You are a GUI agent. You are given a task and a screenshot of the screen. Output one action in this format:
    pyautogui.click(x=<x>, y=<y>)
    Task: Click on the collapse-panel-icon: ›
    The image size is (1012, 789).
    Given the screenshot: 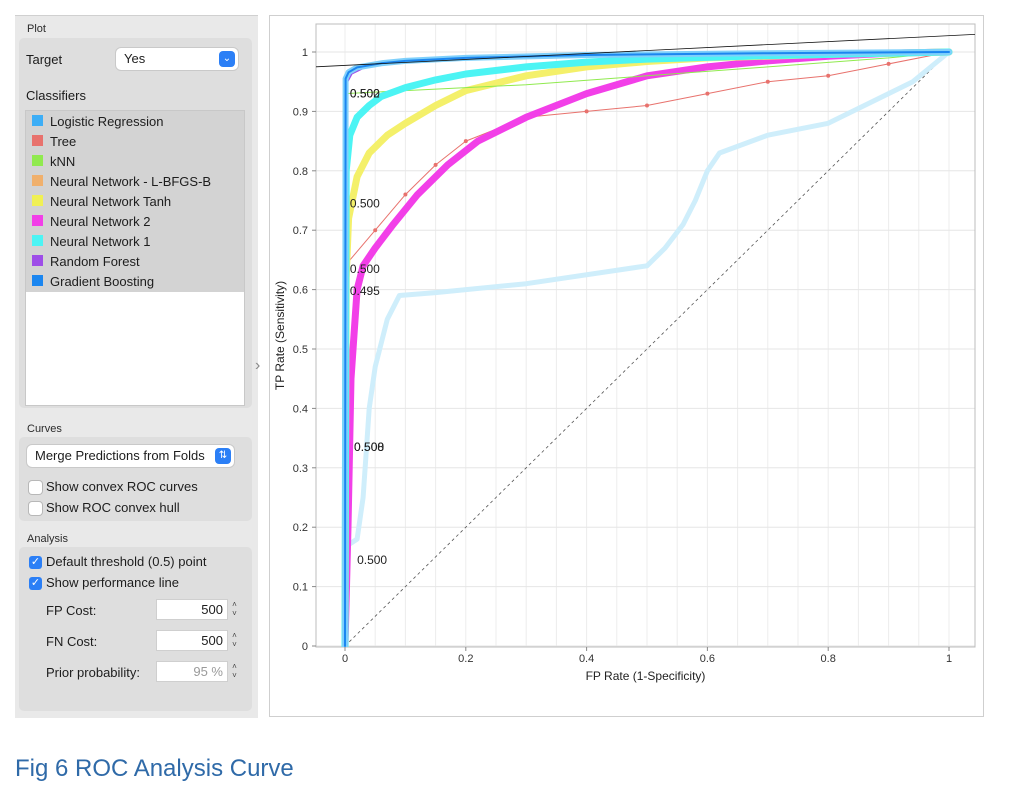 What is the action you would take?
    pyautogui.click(x=258, y=365)
    